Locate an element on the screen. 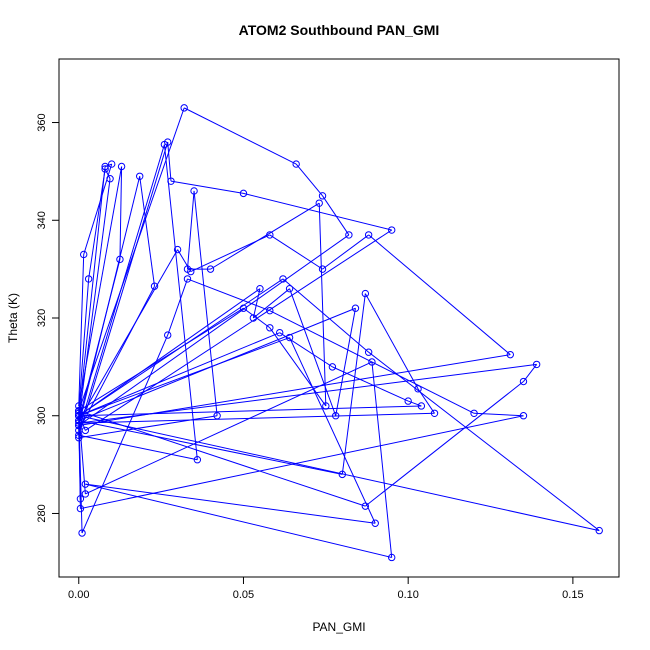 This screenshot has width=650, height=650. chart-title: ATOM2 Southbound PAN_GMI is located at coordinates (339, 30).